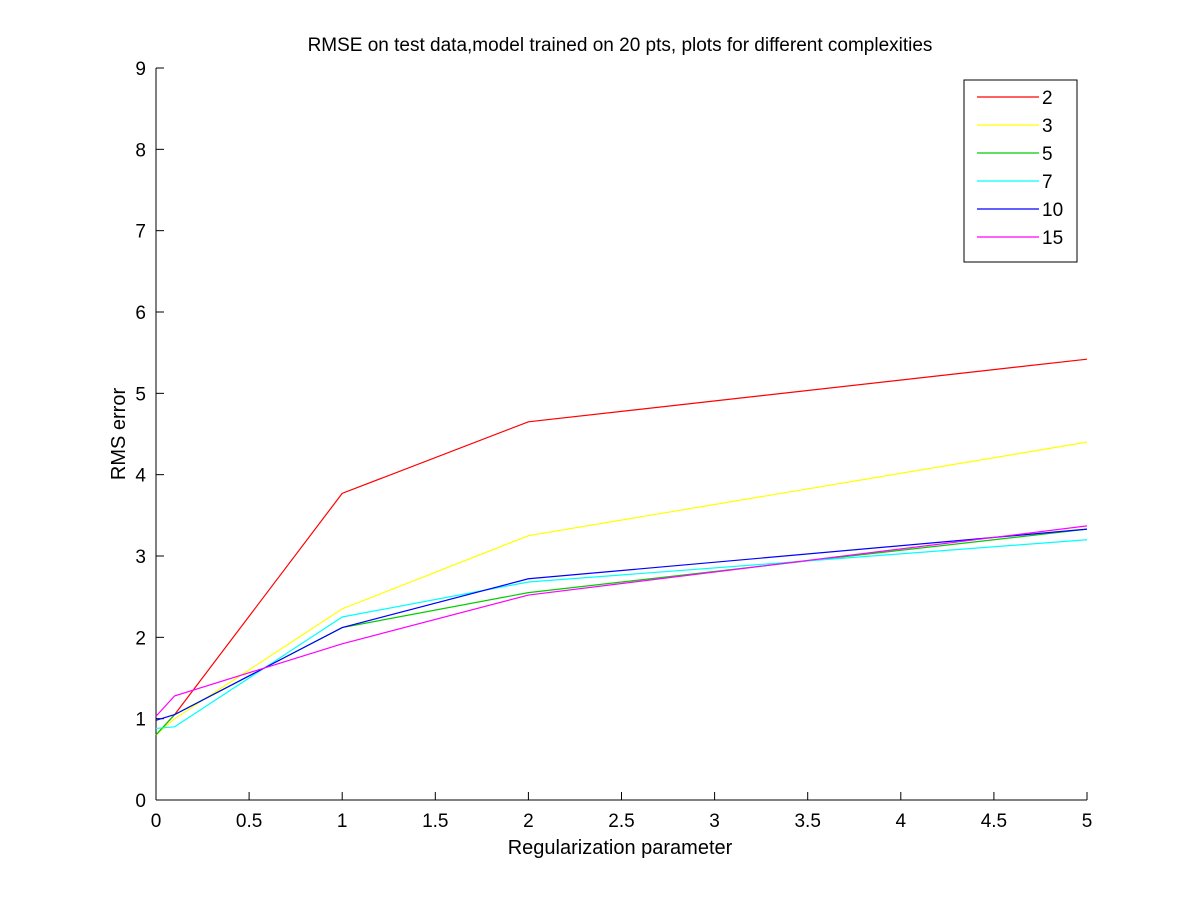 Image resolution: width=1200 pixels, height=900 pixels. Describe the element at coordinates (140, 232) in the screenshot. I see `y-tick-label: 7` at that location.